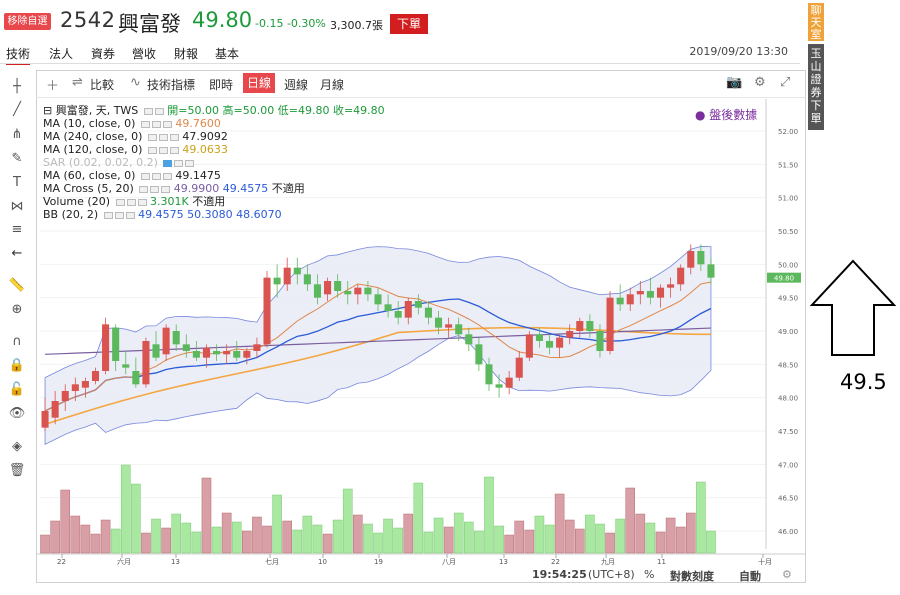 This screenshot has height=595, width=900. What do you see at coordinates (17, 470) in the screenshot?
I see `trash-icon: 🗑` at bounding box center [17, 470].